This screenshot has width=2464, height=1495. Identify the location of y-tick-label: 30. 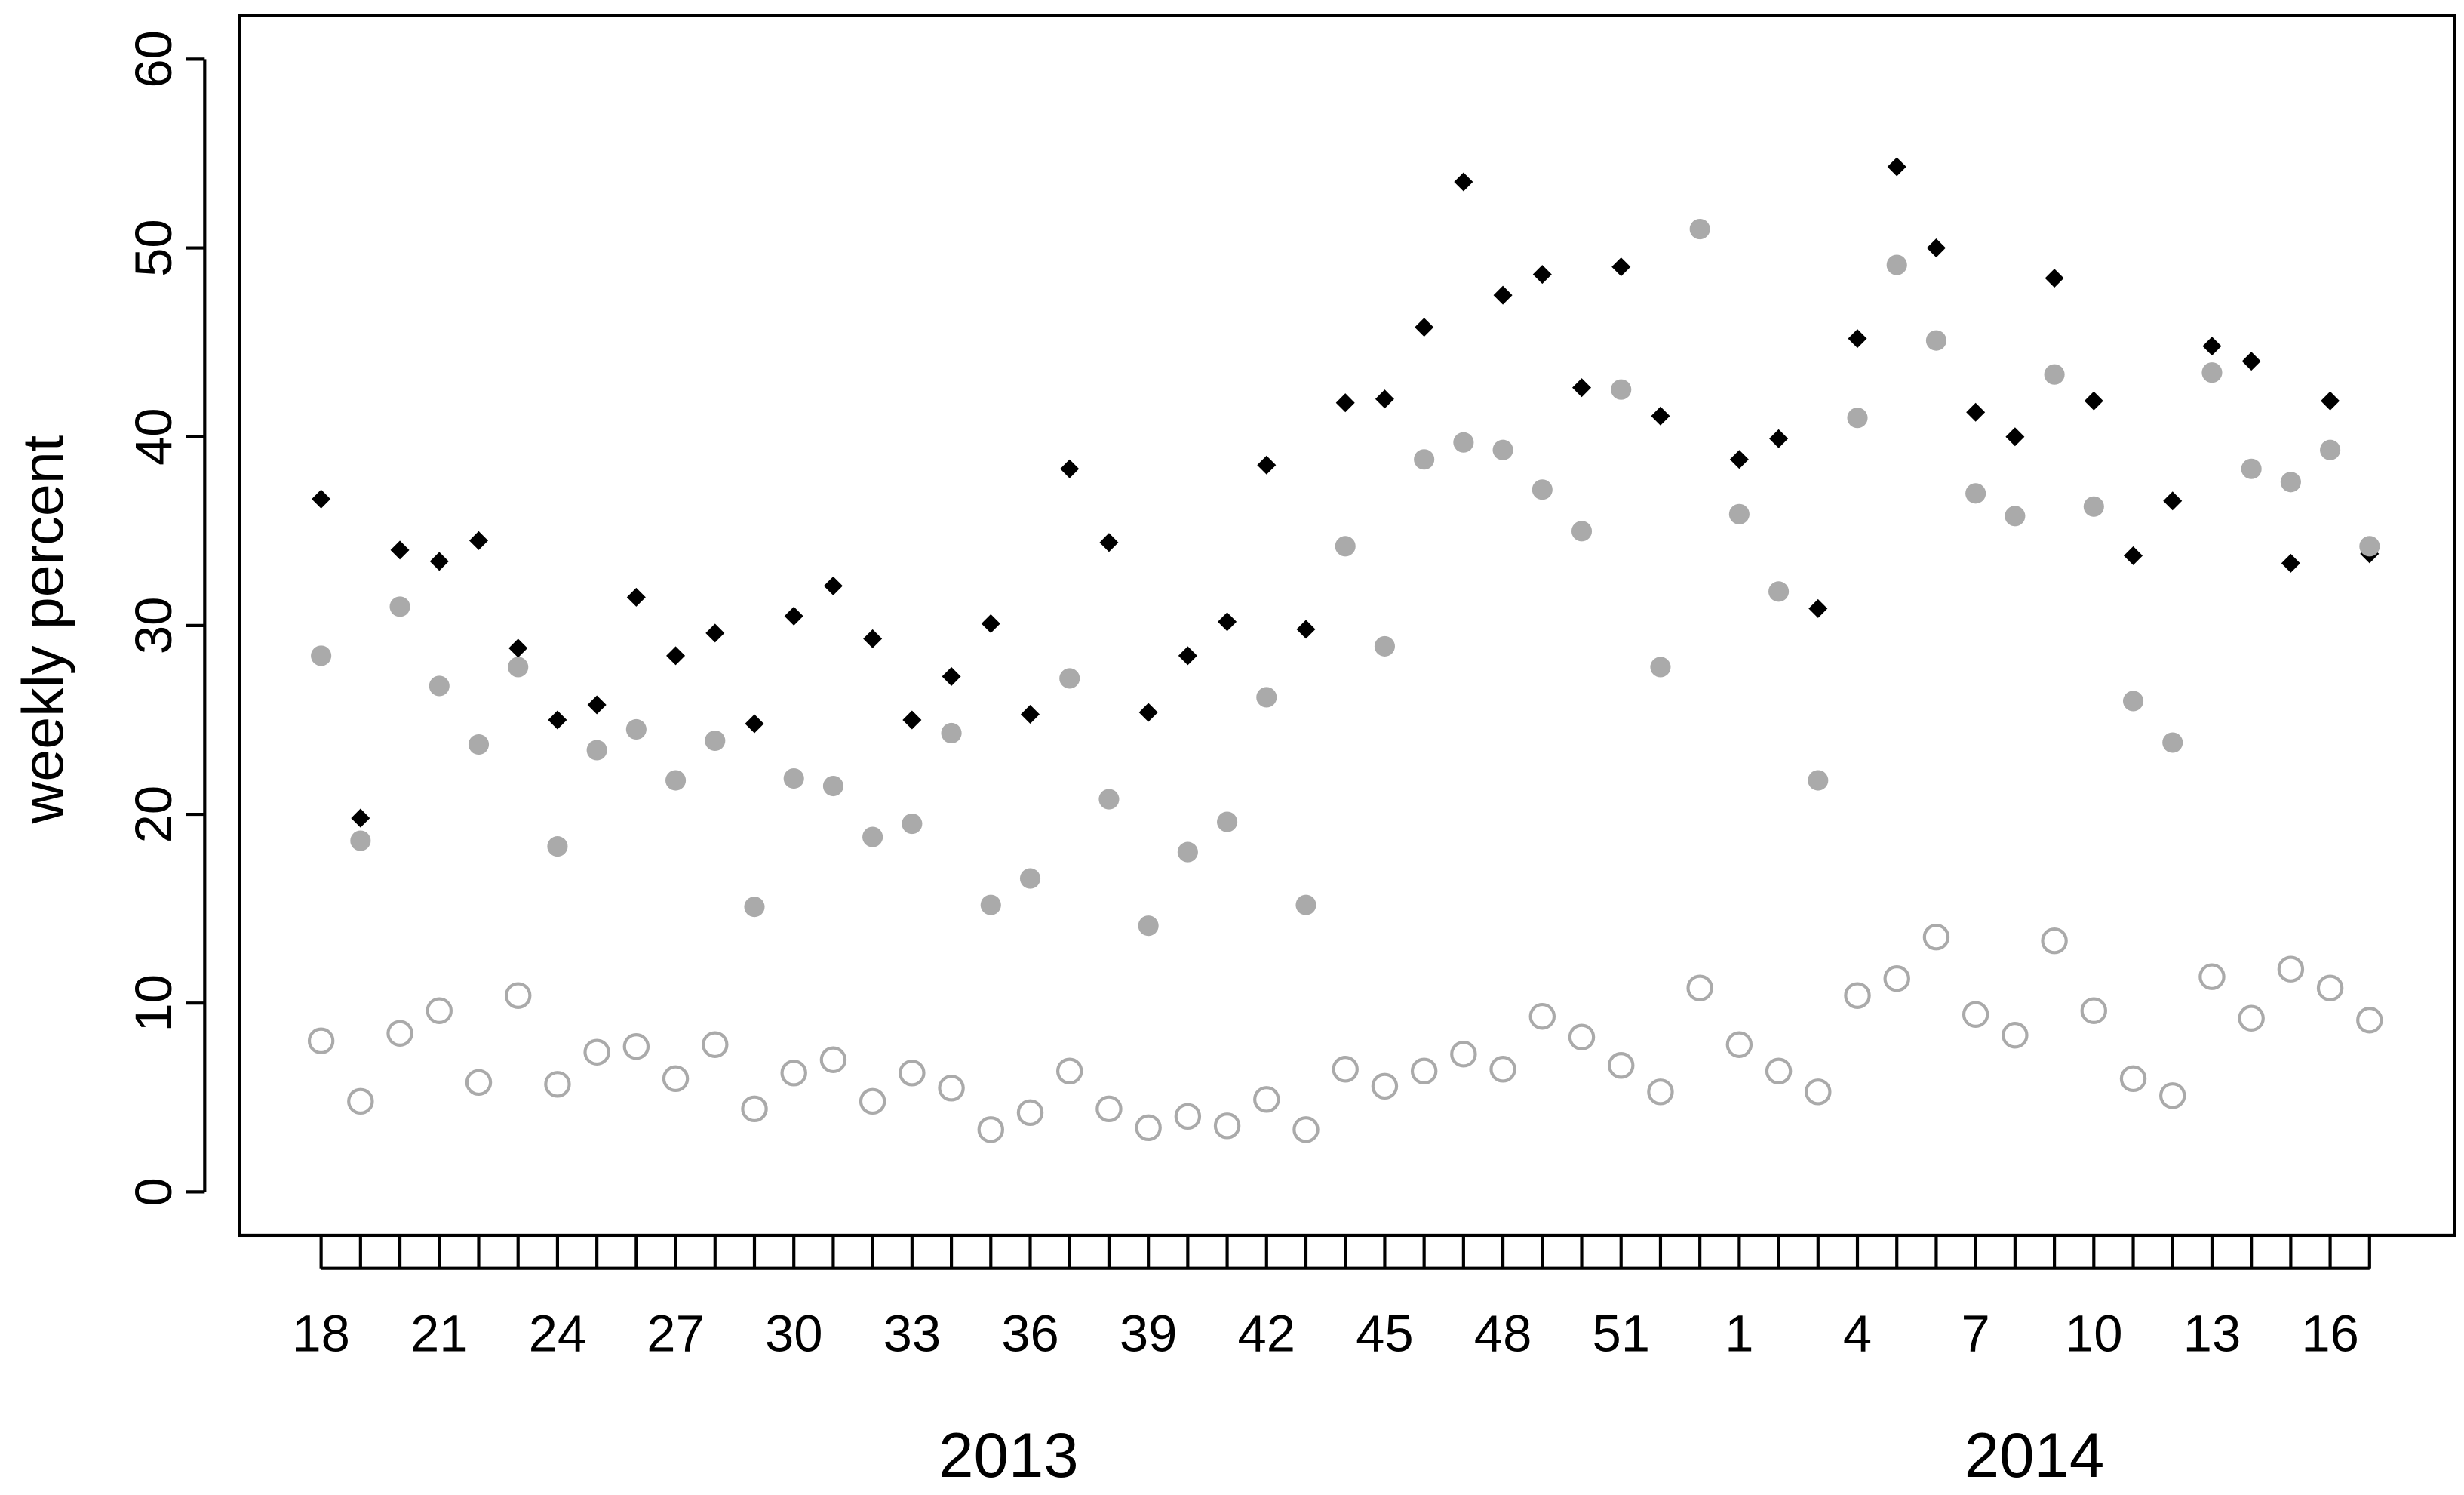
(153, 626).